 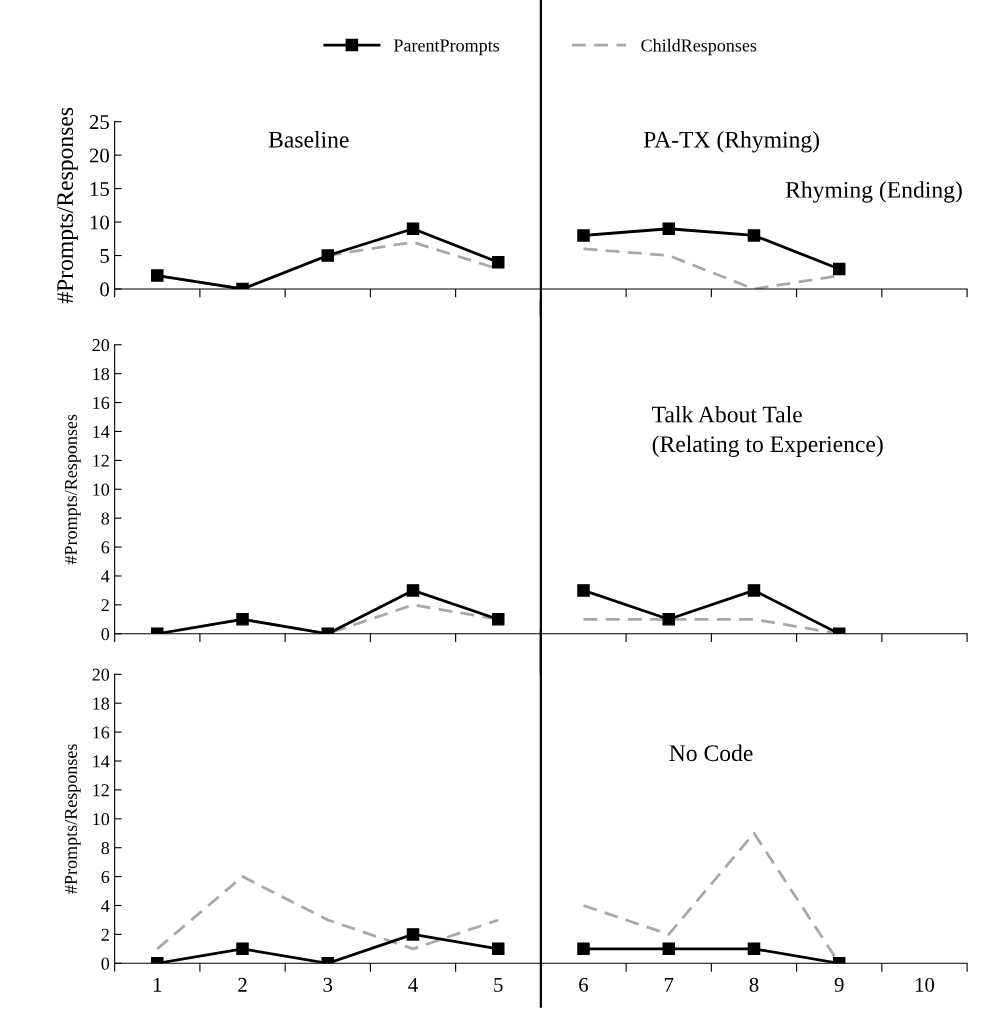 What do you see at coordinates (104, 256) in the screenshot?
I see `y-tick-label: 5` at bounding box center [104, 256].